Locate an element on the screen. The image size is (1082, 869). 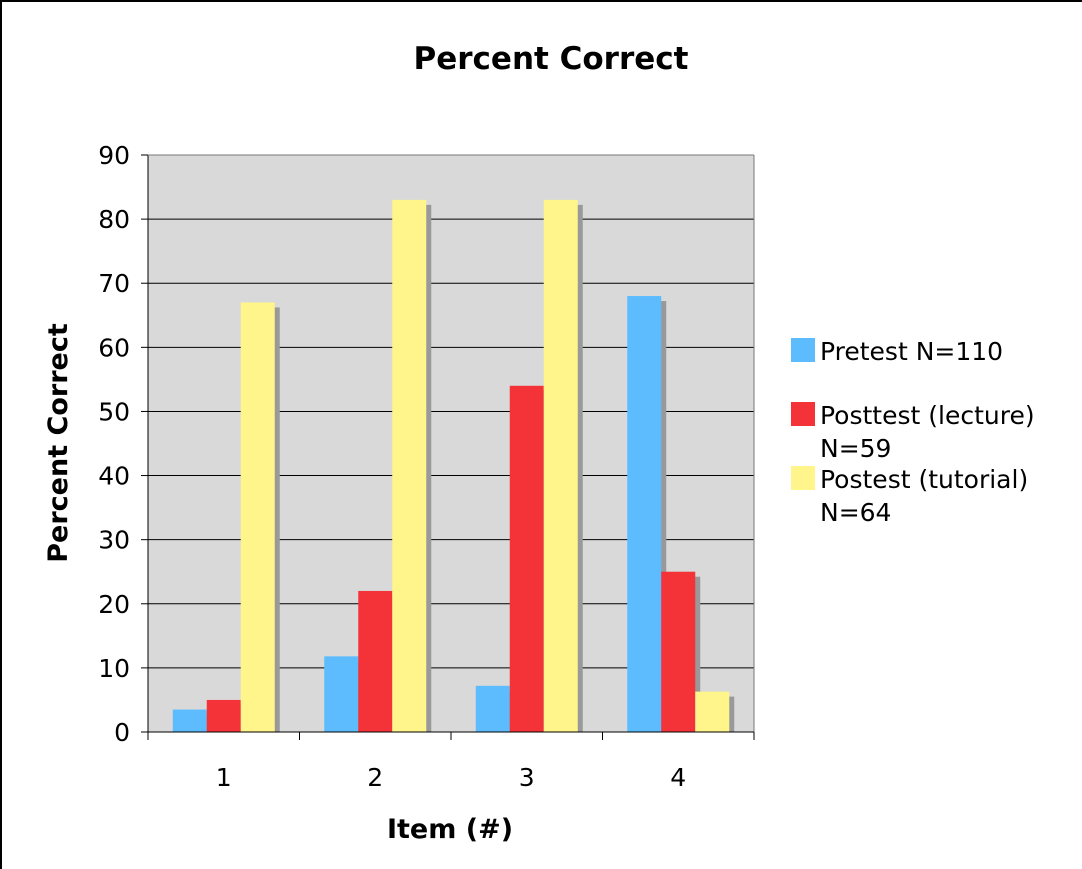
y-tick-label: 50 is located at coordinates (114, 411).